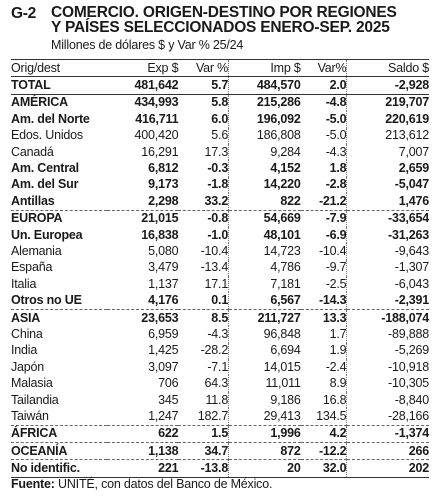 Image resolution: width=437 pixels, height=500 pixels. What do you see at coordinates (168, 399) in the screenshot?
I see `exp-value: 345` at bounding box center [168, 399].